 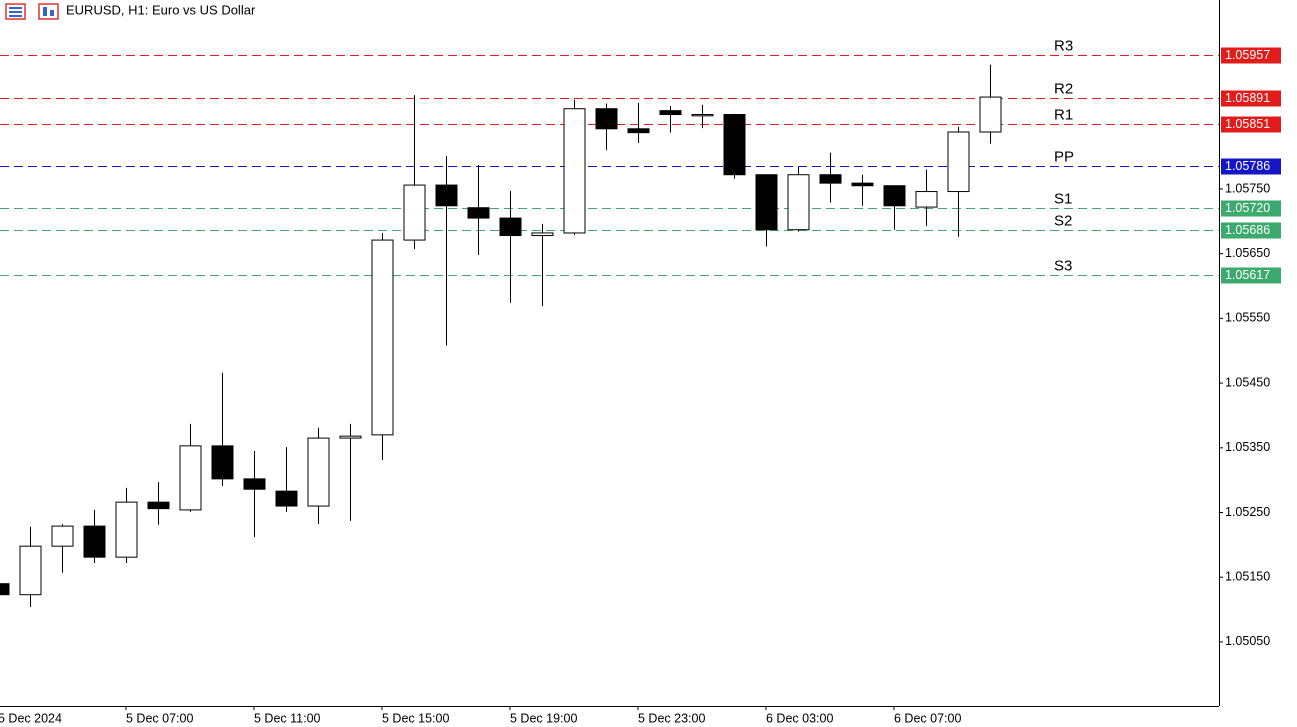 What do you see at coordinates (161, 9) in the screenshot?
I see `chart-title: EURUSD, H1: Euro vs US Dollar` at bounding box center [161, 9].